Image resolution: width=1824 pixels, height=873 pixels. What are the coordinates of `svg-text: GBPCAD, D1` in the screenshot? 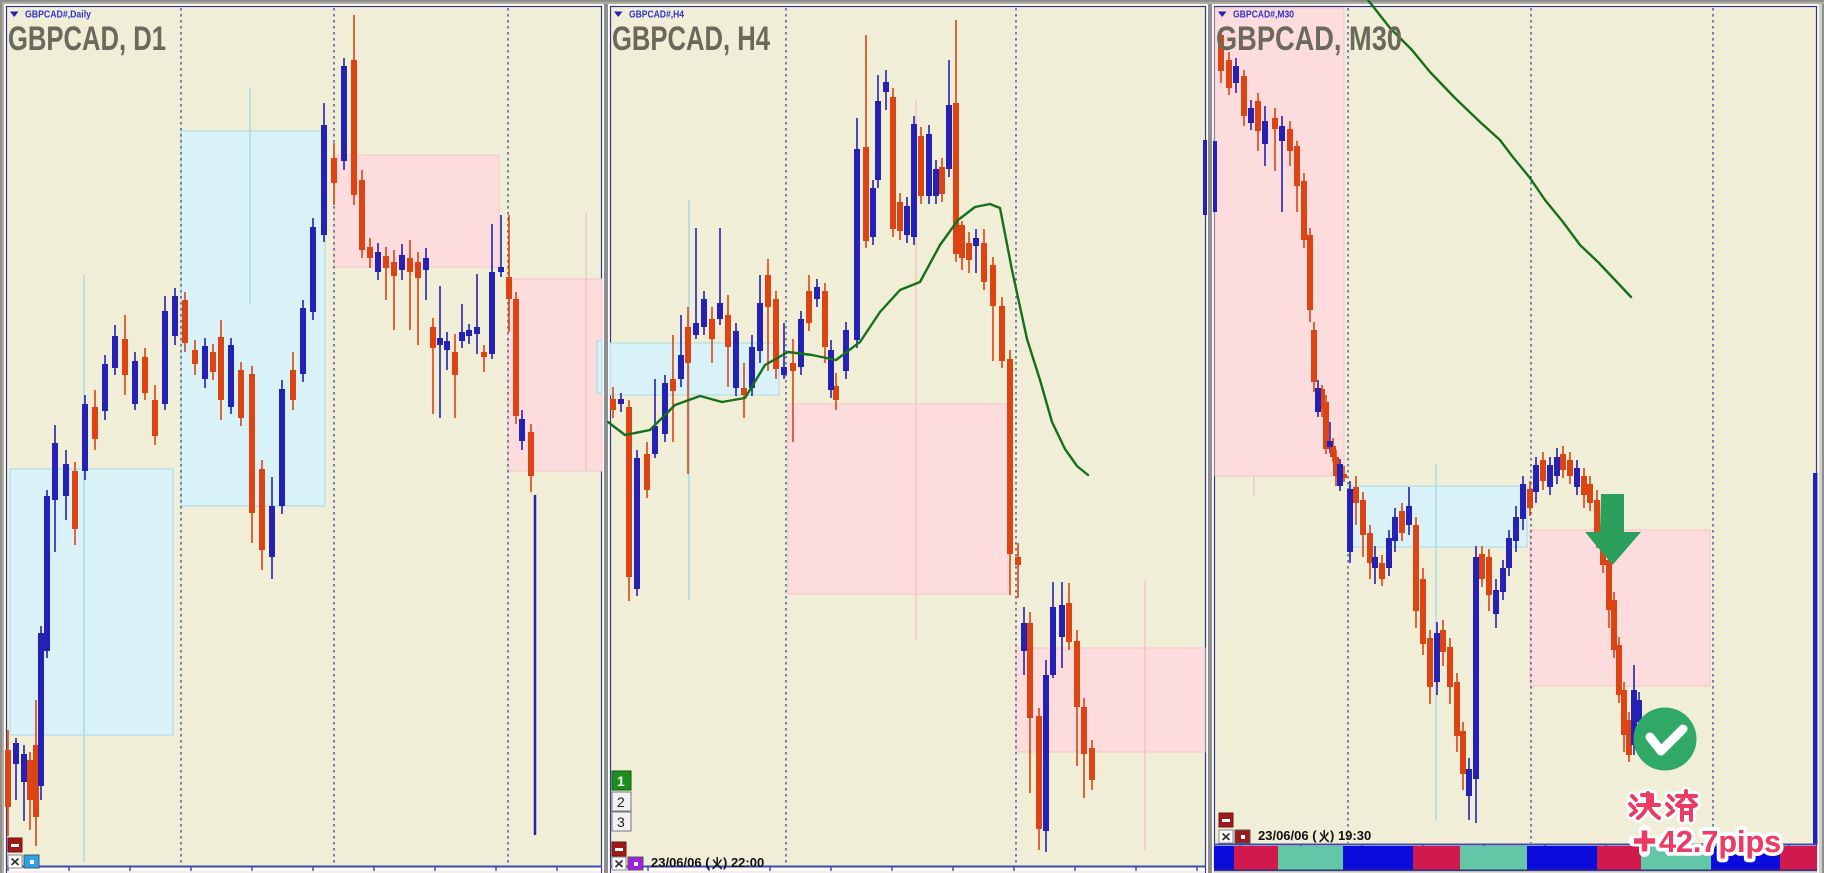 It's located at (87, 39).